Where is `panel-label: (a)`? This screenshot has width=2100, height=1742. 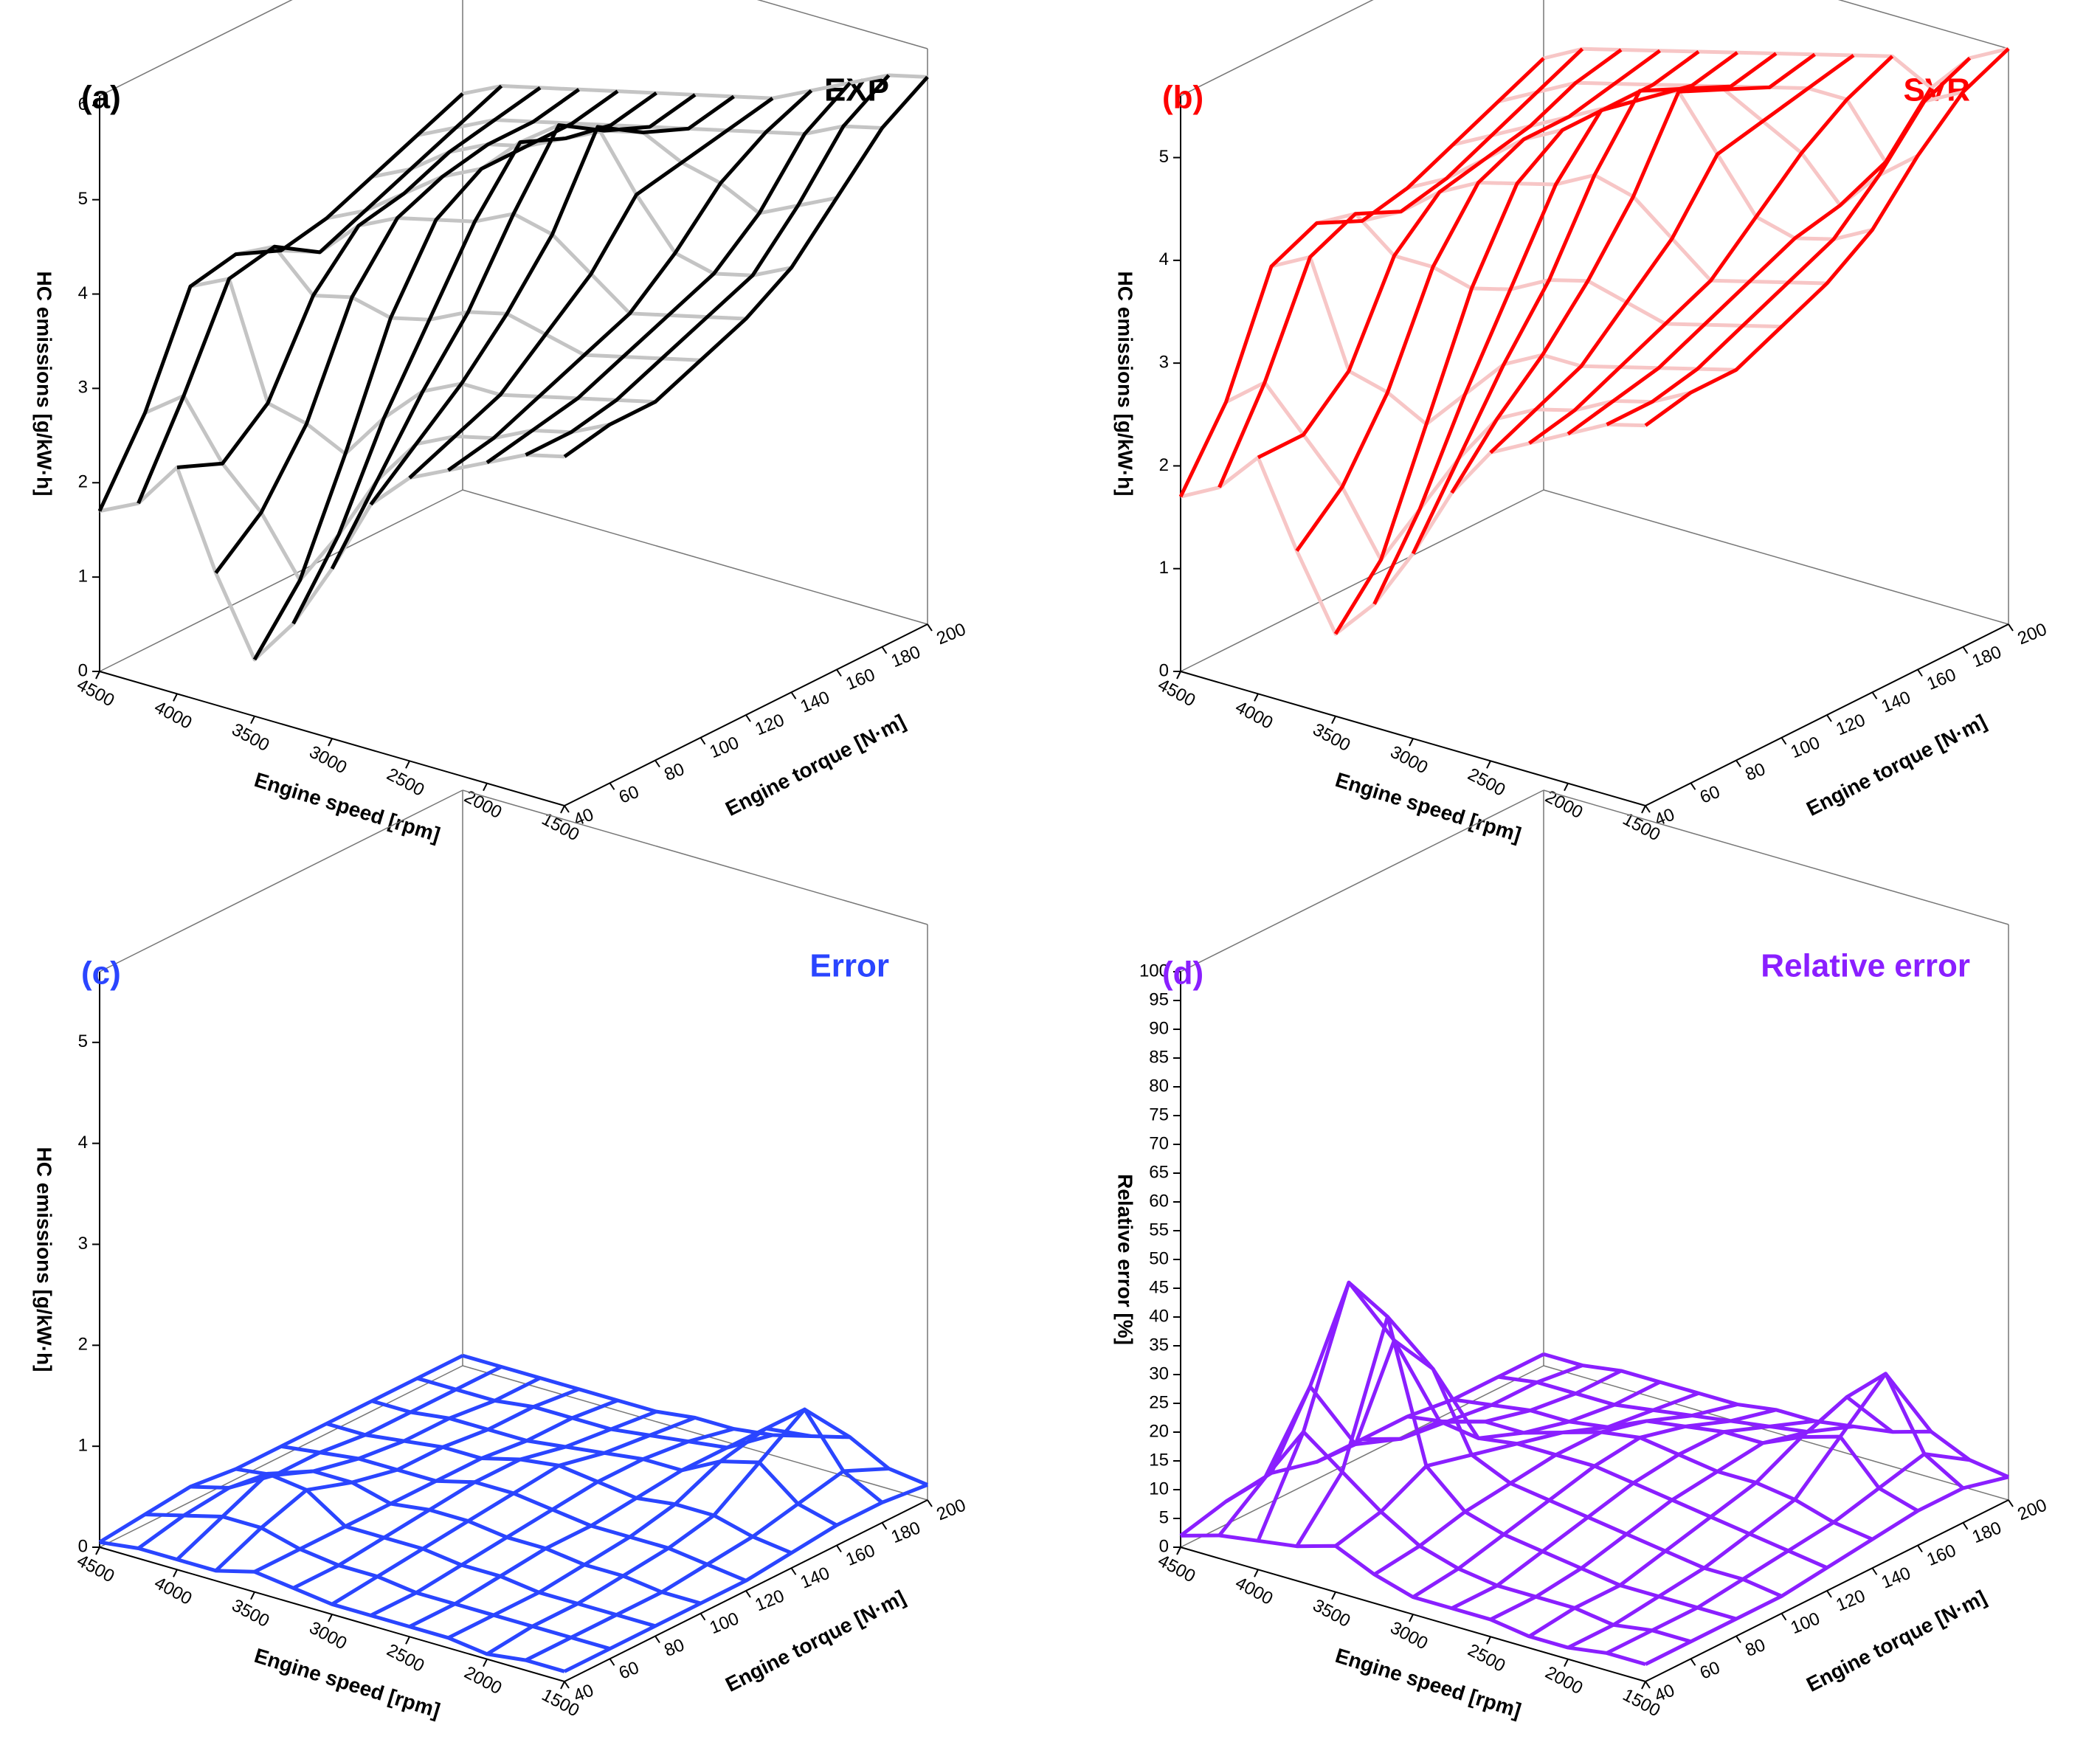 panel-label: (a) is located at coordinates (101, 98).